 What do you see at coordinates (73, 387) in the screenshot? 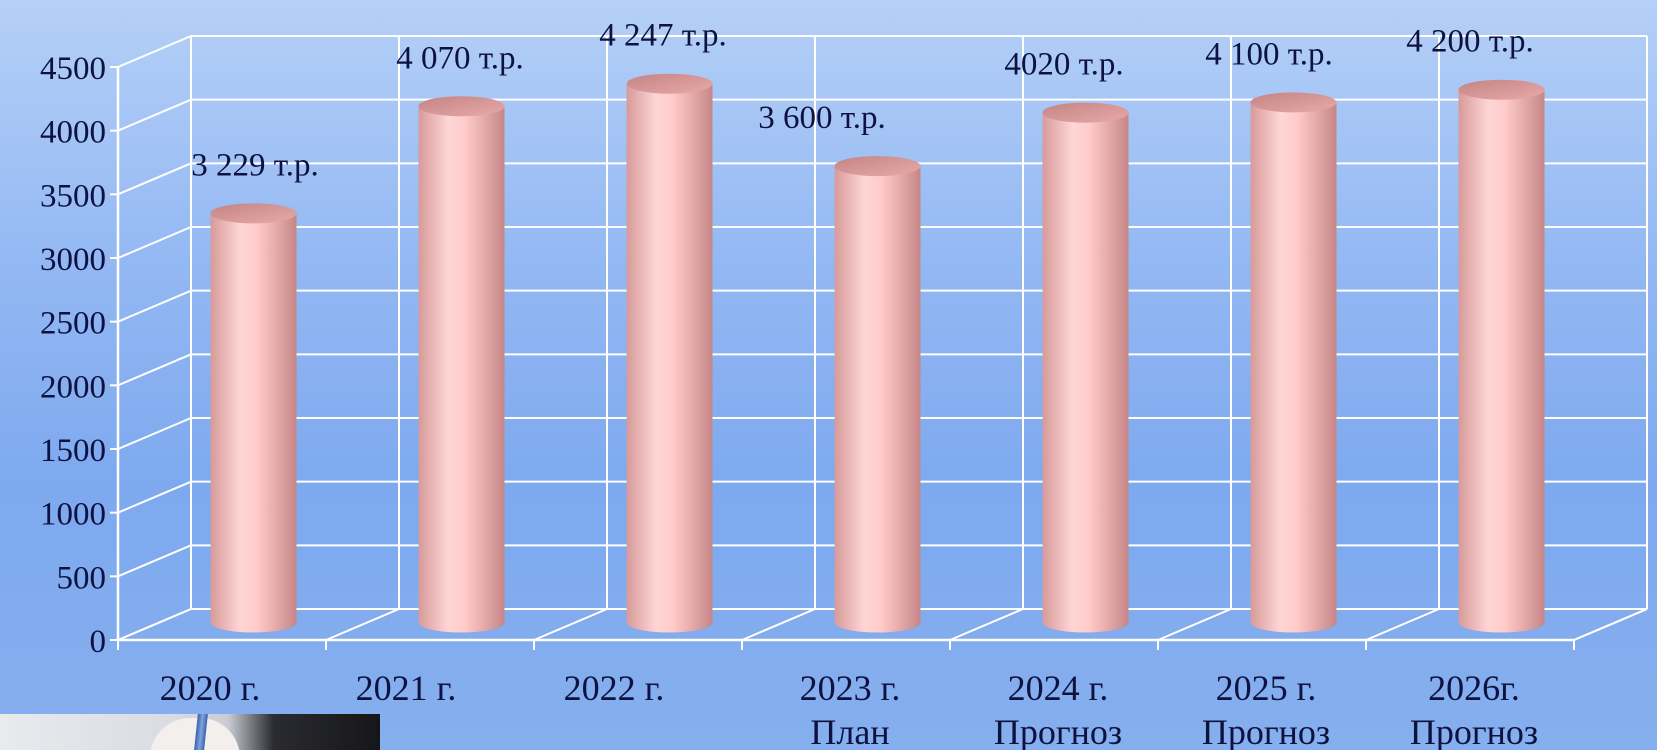
I see `y-tick-label: 2000` at bounding box center [73, 387].